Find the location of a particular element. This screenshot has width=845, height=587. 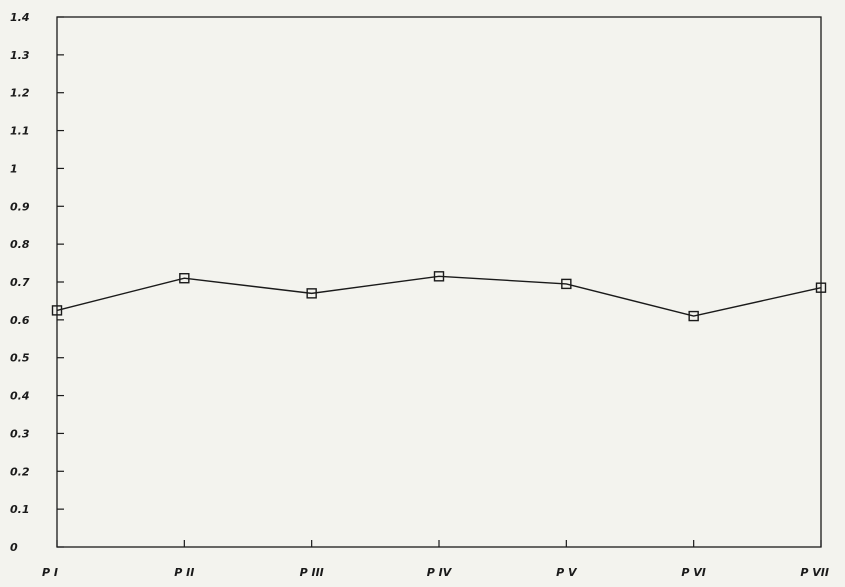

x-tick-label: P III is located at coordinates (312, 572).